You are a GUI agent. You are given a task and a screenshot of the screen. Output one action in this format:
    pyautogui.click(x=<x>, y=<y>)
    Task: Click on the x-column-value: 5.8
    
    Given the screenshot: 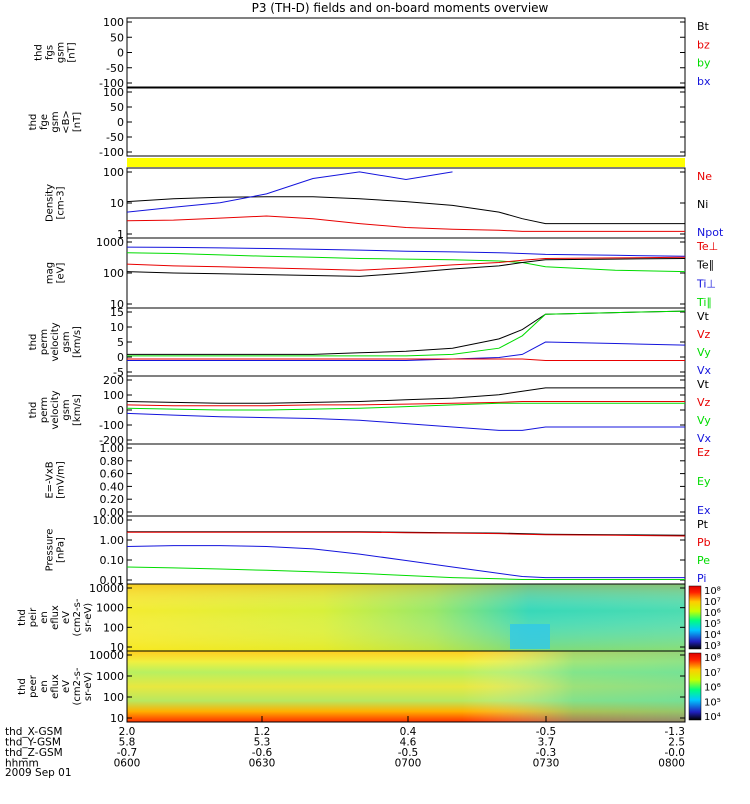 What is the action you would take?
    pyautogui.click(x=127, y=743)
    